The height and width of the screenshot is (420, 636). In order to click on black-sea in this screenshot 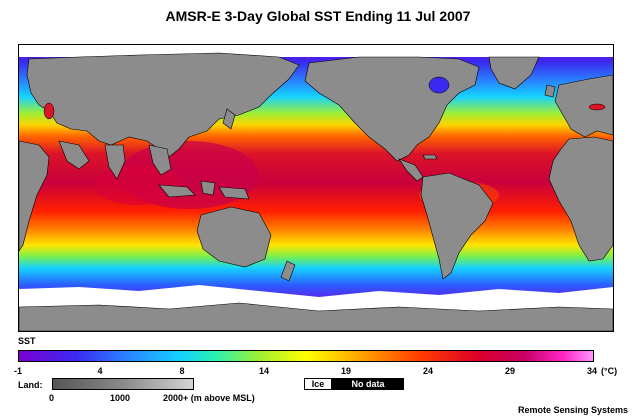, I will do `click(597, 107)`.